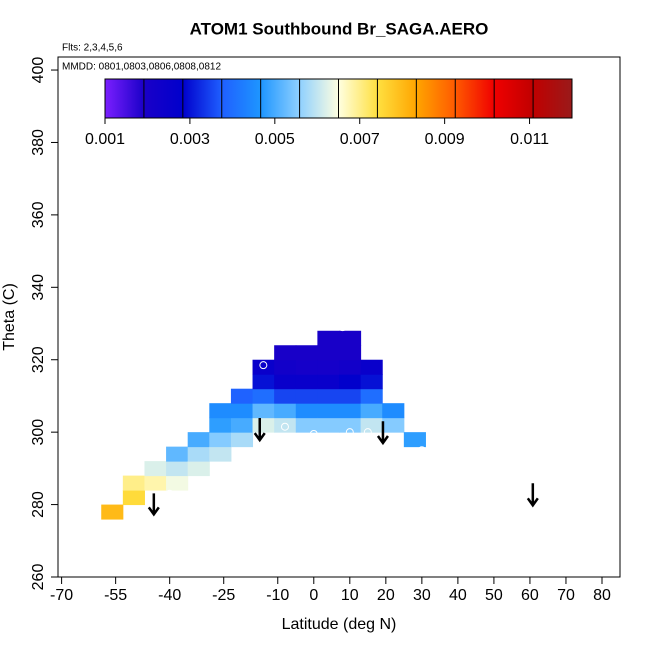 The width and height of the screenshot is (650, 650). What do you see at coordinates (61, 595) in the screenshot?
I see `x-tick-label: -70` at bounding box center [61, 595].